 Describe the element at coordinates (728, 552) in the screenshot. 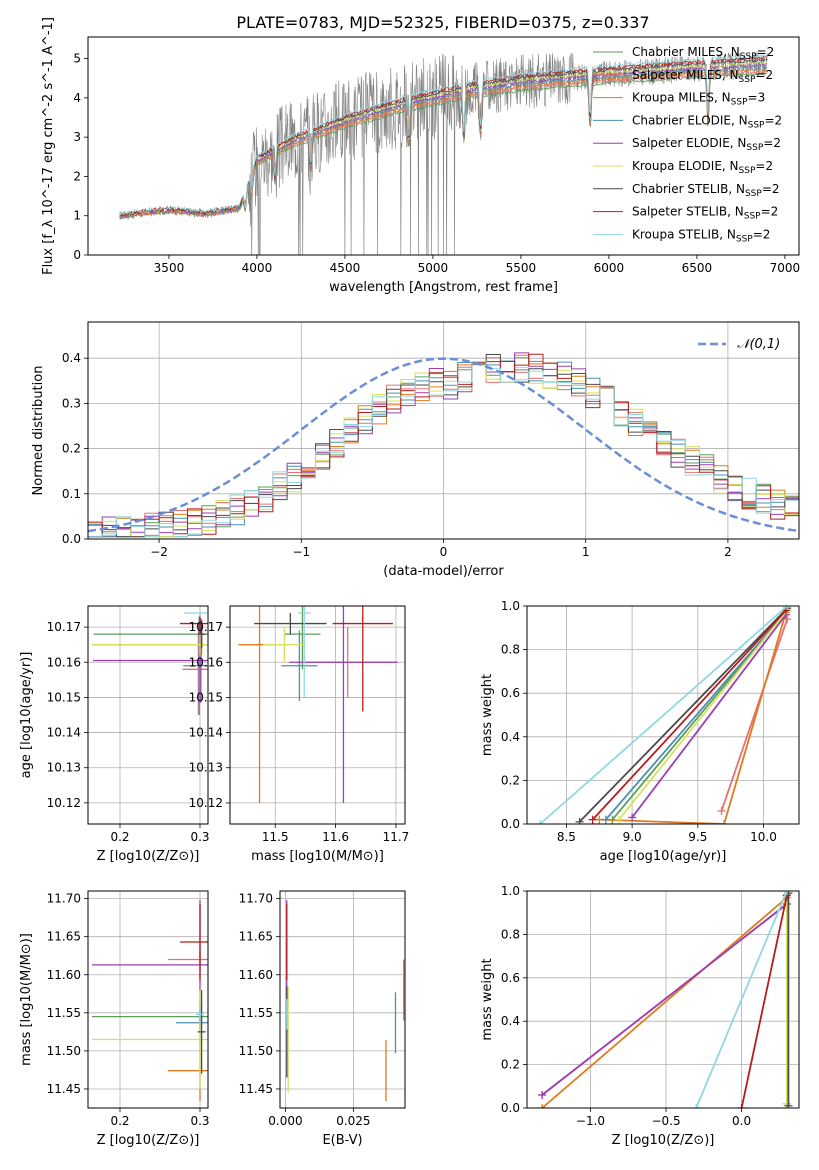

I see `x-tick-label: 2` at that location.